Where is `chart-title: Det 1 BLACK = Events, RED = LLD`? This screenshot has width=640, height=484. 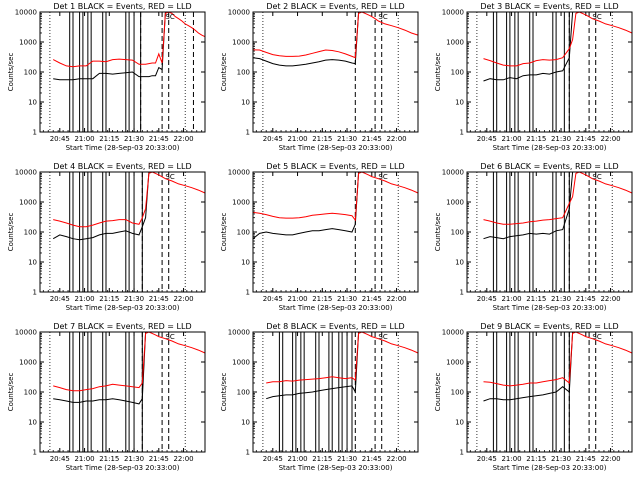
chart-title: Det 1 BLACK = Events, RED = LLD is located at coordinates (122, 6).